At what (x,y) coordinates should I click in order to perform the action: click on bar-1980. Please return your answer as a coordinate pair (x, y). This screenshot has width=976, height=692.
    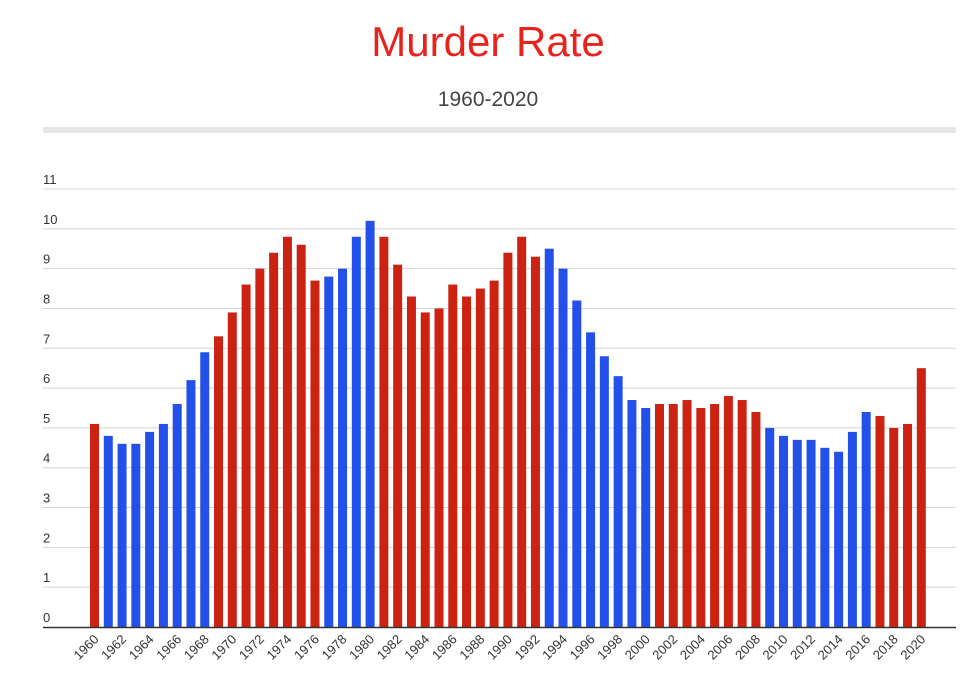
    Looking at the image, I should click on (370, 423).